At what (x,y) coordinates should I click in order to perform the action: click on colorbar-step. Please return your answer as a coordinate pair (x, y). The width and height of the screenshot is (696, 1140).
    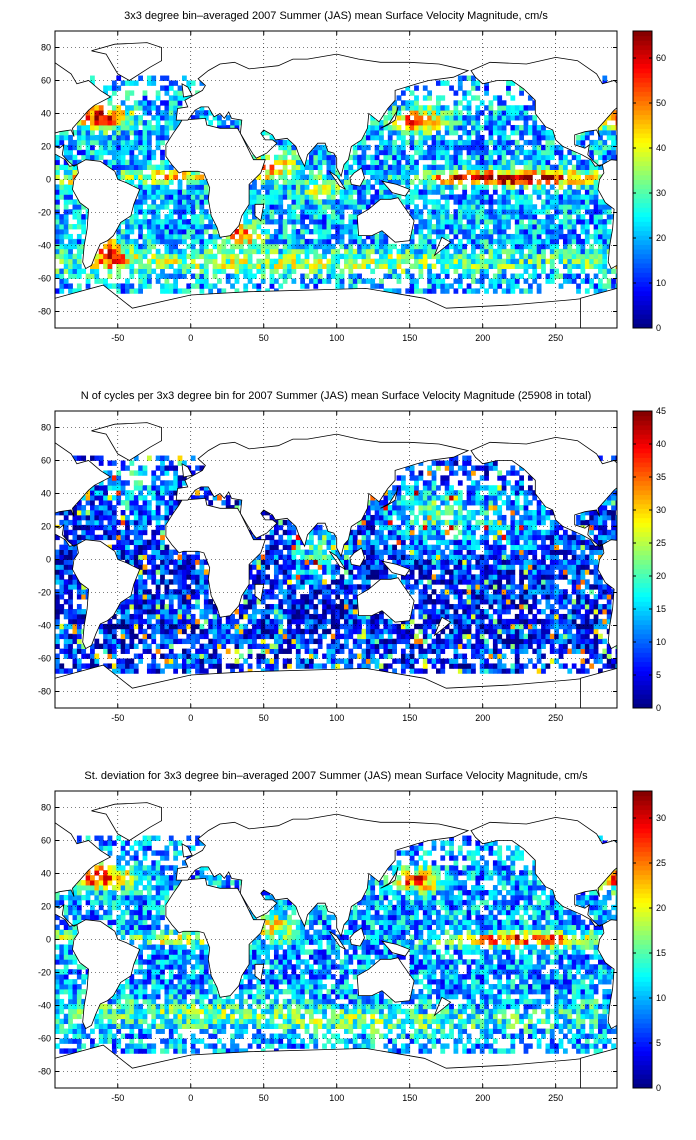
    Looking at the image, I should click on (642, 154).